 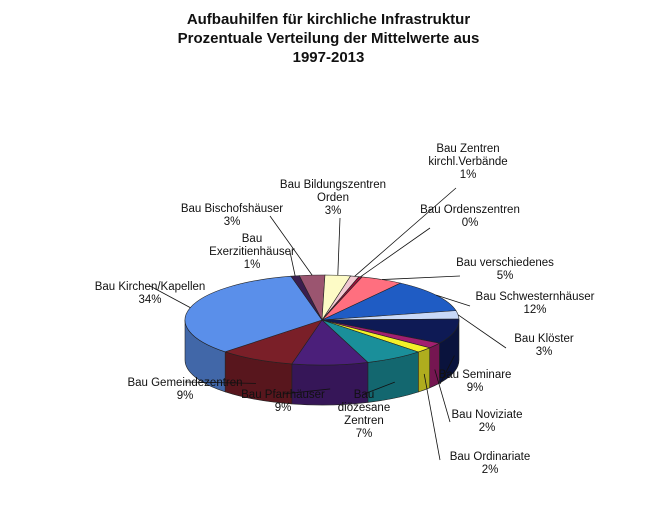 I want to click on pie-slices, so click(x=322, y=320).